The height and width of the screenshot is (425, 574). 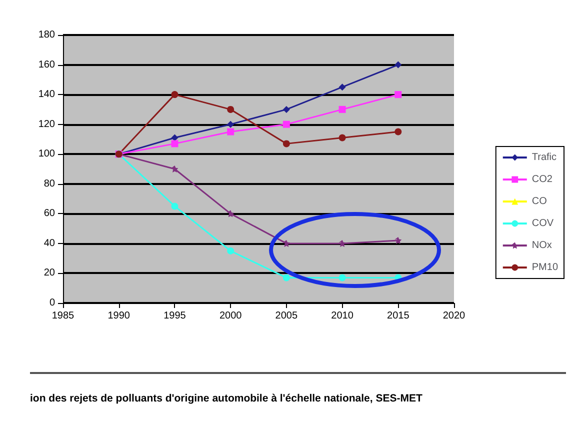 What do you see at coordinates (47, 35) in the screenshot?
I see `y-tick-label: 180` at bounding box center [47, 35].